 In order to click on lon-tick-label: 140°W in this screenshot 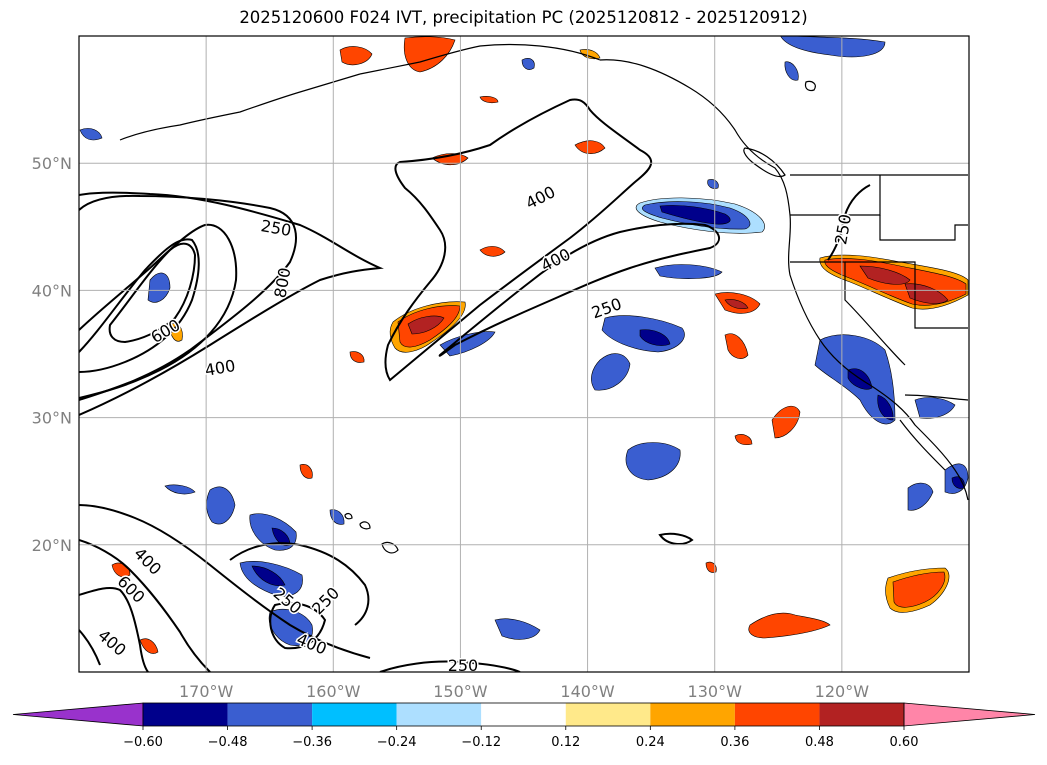, I will do `click(587, 691)`.